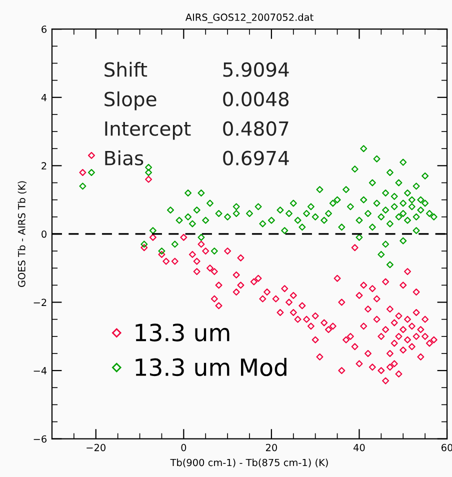 The height and width of the screenshot is (477, 452). What do you see at coordinates (126, 69) in the screenshot?
I see `annotation: Shift` at bounding box center [126, 69].